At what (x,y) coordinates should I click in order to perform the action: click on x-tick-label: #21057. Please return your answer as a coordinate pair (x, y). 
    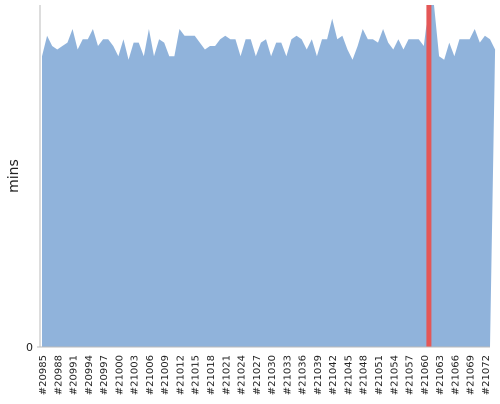
    Looking at the image, I should click on (410, 375).